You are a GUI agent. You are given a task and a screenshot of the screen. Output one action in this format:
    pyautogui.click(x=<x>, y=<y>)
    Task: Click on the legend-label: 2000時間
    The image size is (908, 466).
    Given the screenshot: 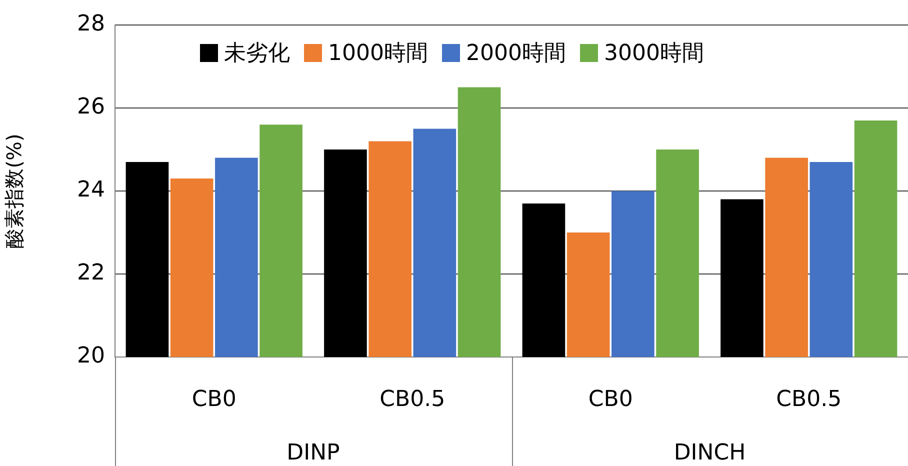 What is the action you would take?
    pyautogui.click(x=516, y=54)
    